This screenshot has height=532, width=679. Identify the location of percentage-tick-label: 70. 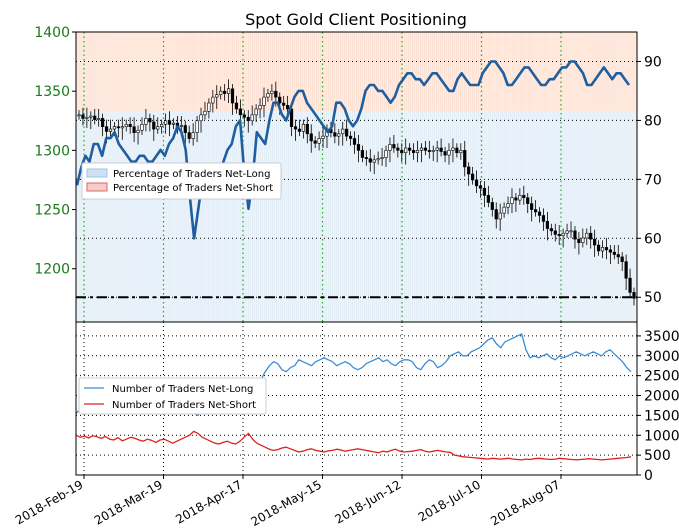
(653, 180).